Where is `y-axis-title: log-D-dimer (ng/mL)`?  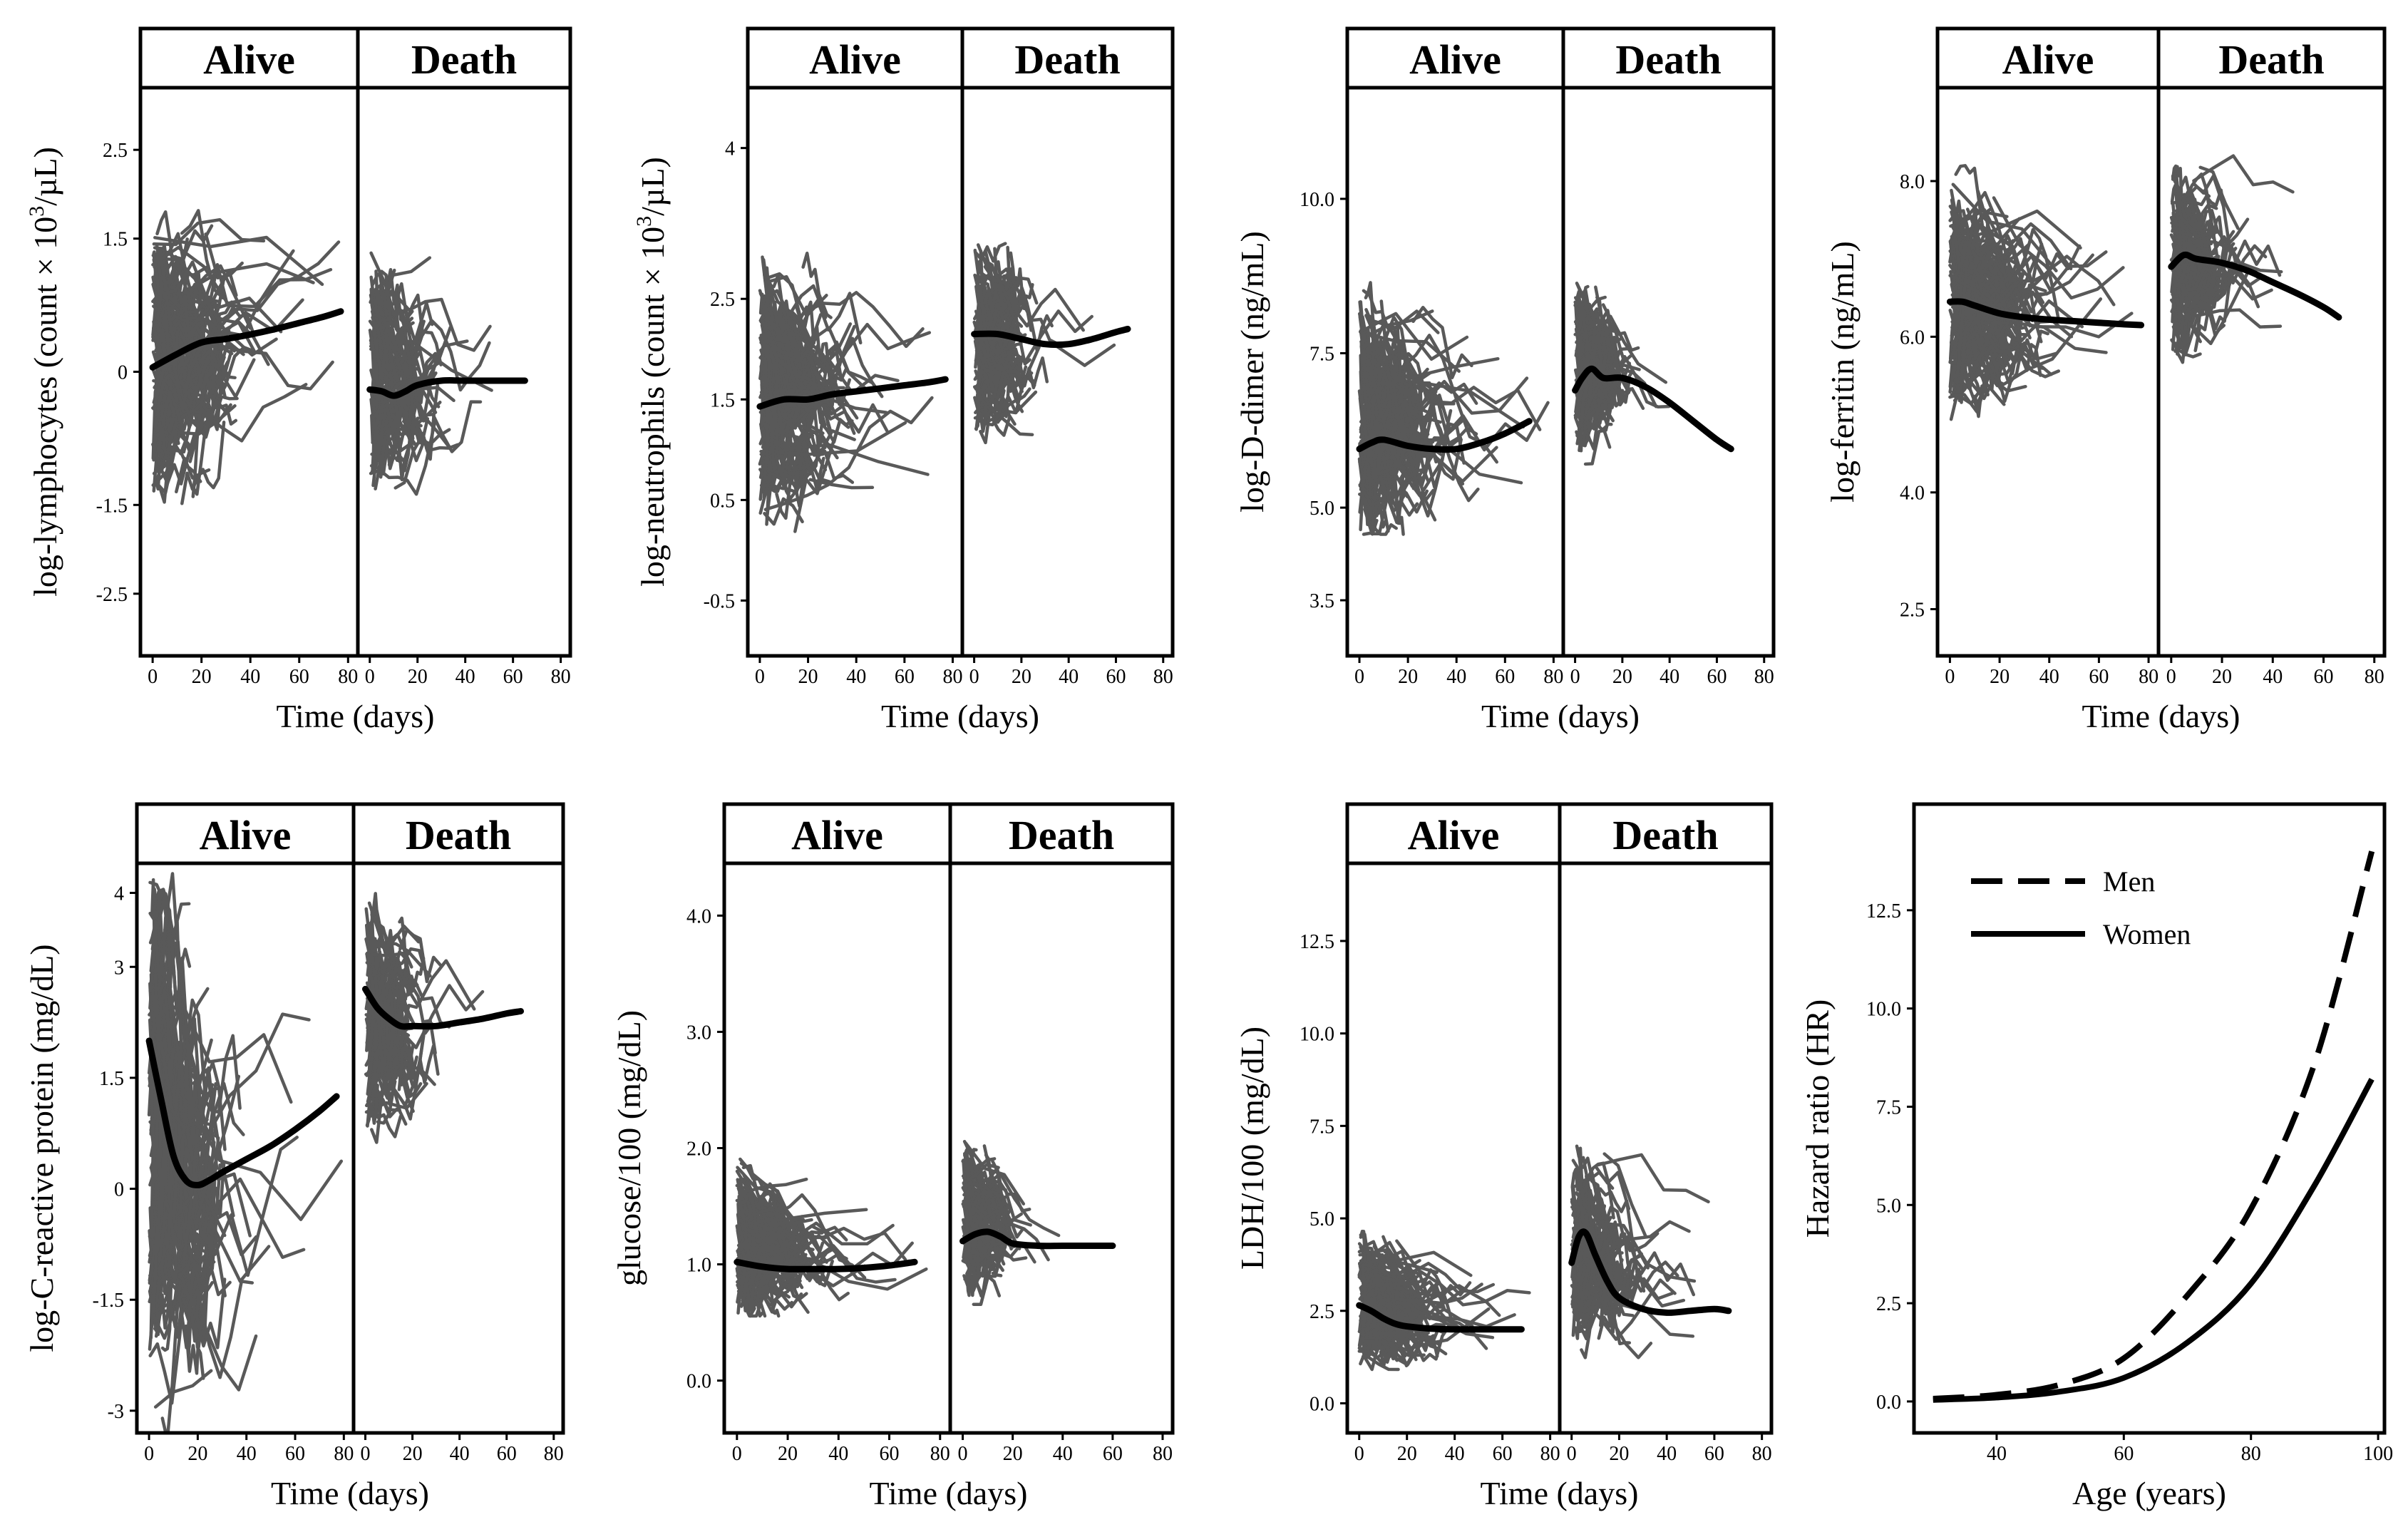 y-axis-title: log-D-dimer (ng/mL) is located at coordinates (1252, 372).